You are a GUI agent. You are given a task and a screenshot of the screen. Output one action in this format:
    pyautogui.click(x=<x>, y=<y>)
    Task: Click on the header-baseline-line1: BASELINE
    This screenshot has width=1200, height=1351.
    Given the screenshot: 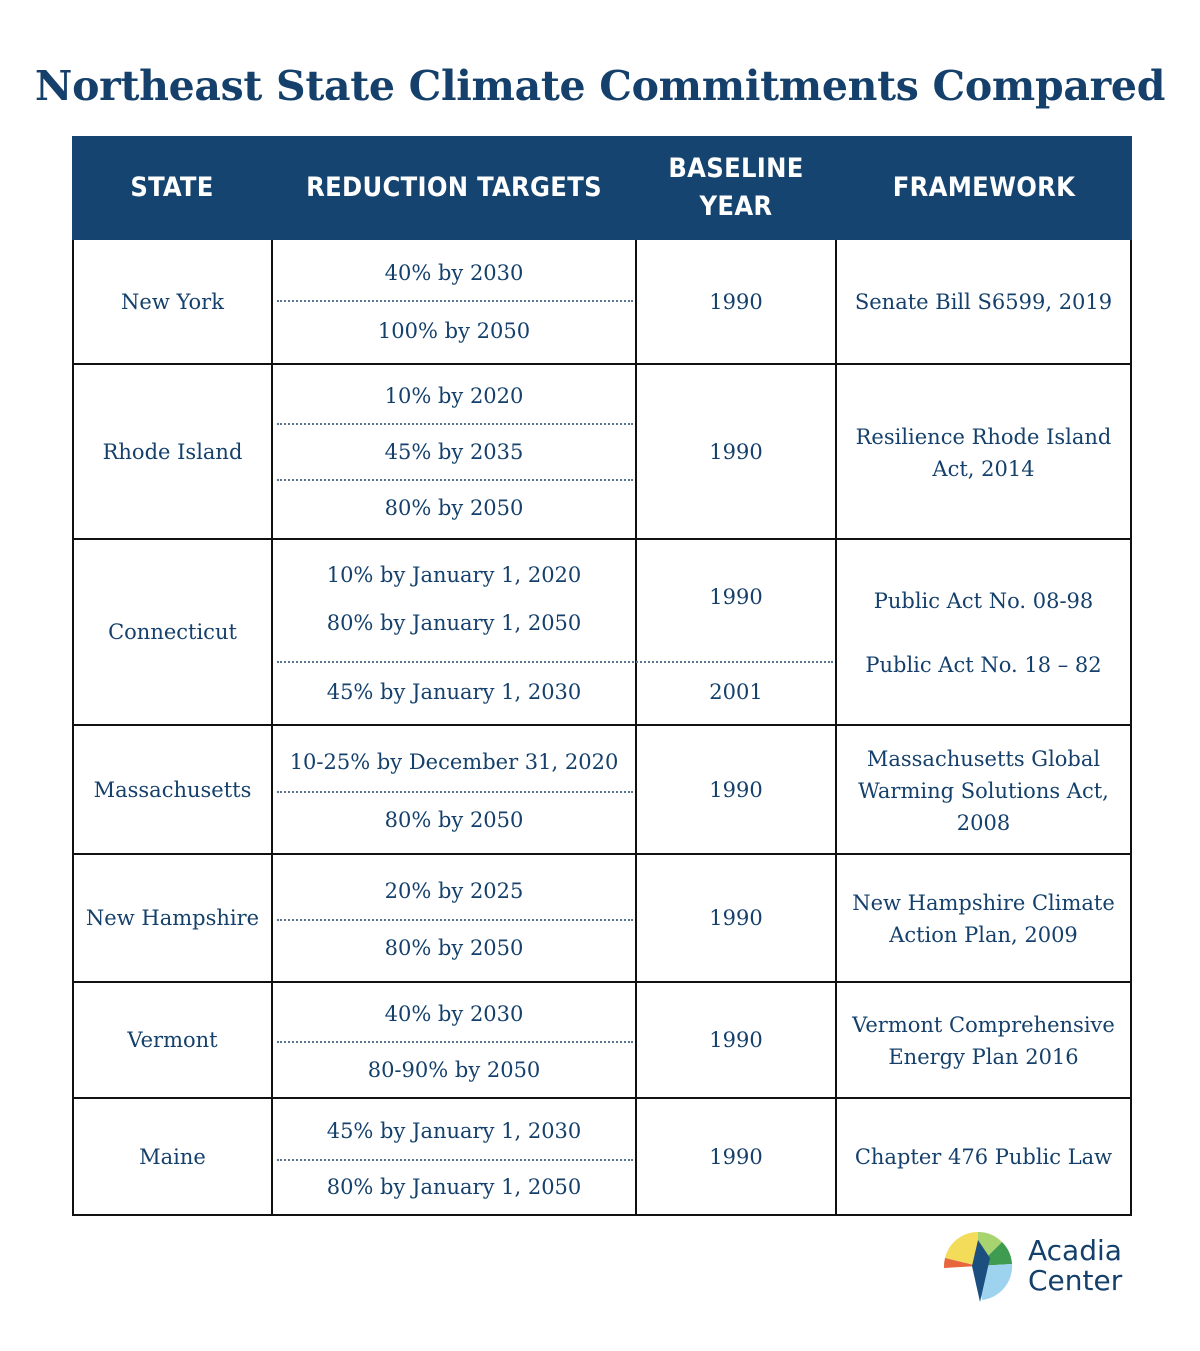 What is the action you would take?
    pyautogui.click(x=736, y=168)
    